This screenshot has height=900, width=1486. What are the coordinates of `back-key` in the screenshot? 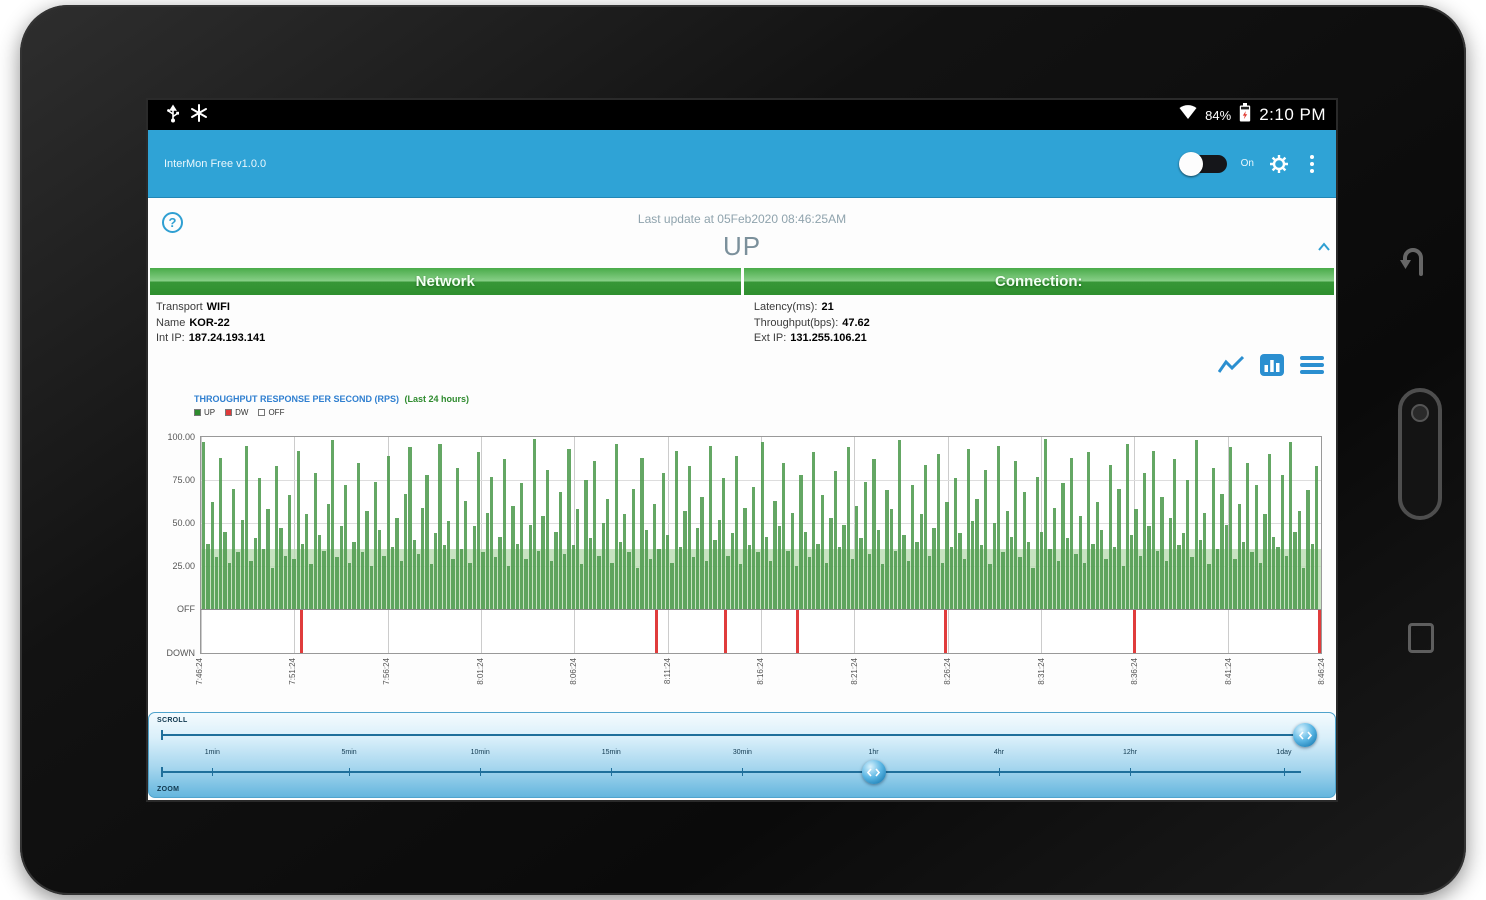 It's located at (1414, 263).